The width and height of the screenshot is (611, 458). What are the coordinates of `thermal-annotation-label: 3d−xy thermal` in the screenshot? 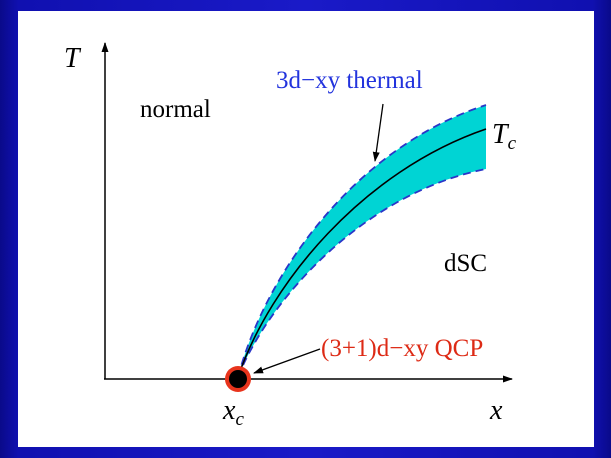 It's located at (349, 80).